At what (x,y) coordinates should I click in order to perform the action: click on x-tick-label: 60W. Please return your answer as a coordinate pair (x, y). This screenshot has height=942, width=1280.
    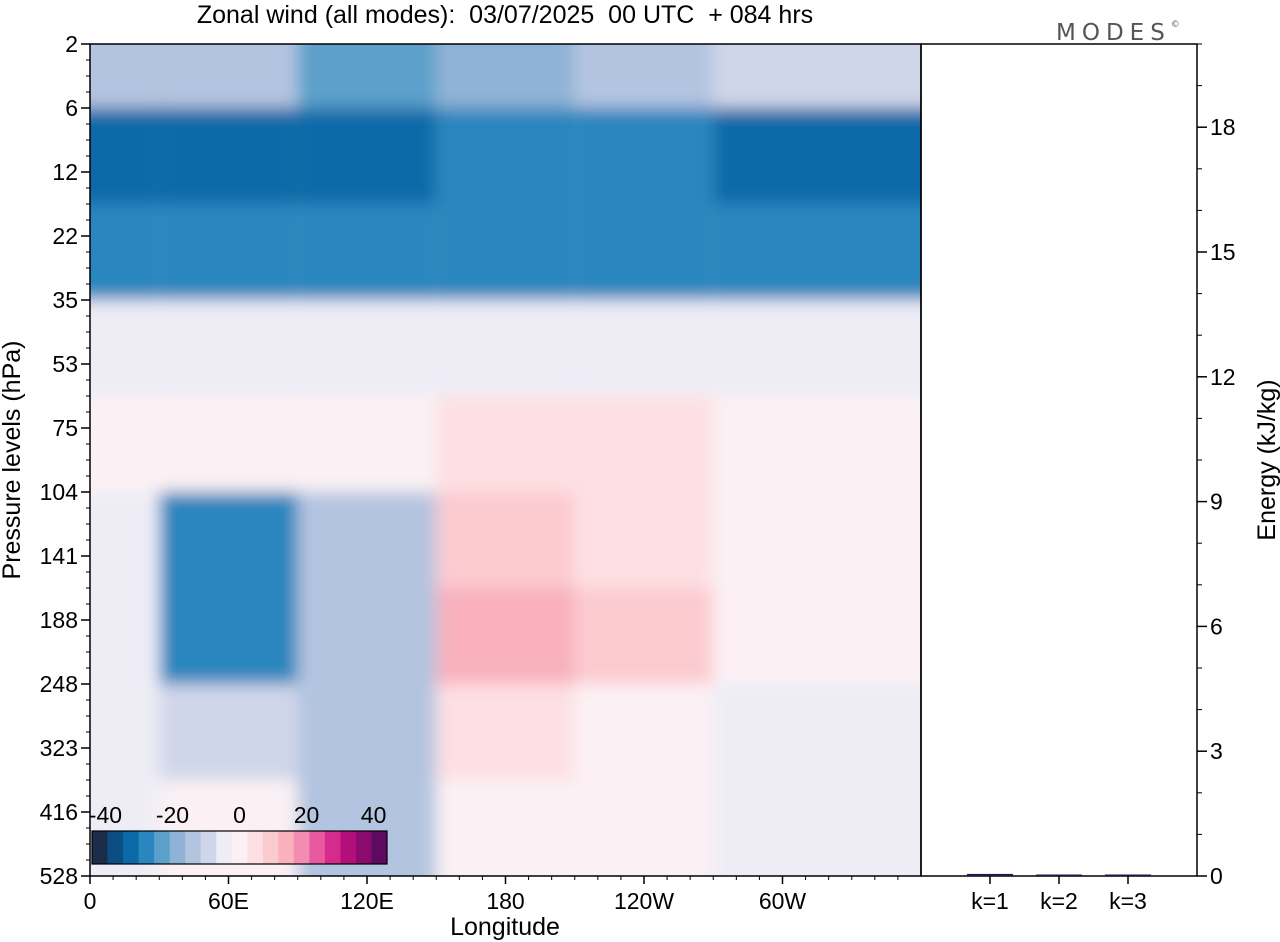
    Looking at the image, I should click on (783, 901).